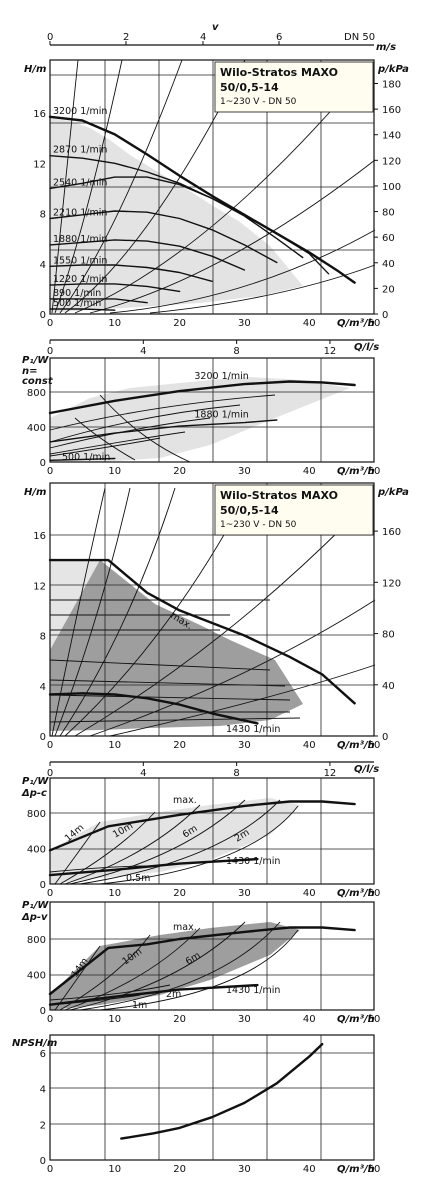 The height and width of the screenshot is (1200, 425). What do you see at coordinates (309, 1169) in the screenshot?
I see `xtick-6-4: 40` at bounding box center [309, 1169].